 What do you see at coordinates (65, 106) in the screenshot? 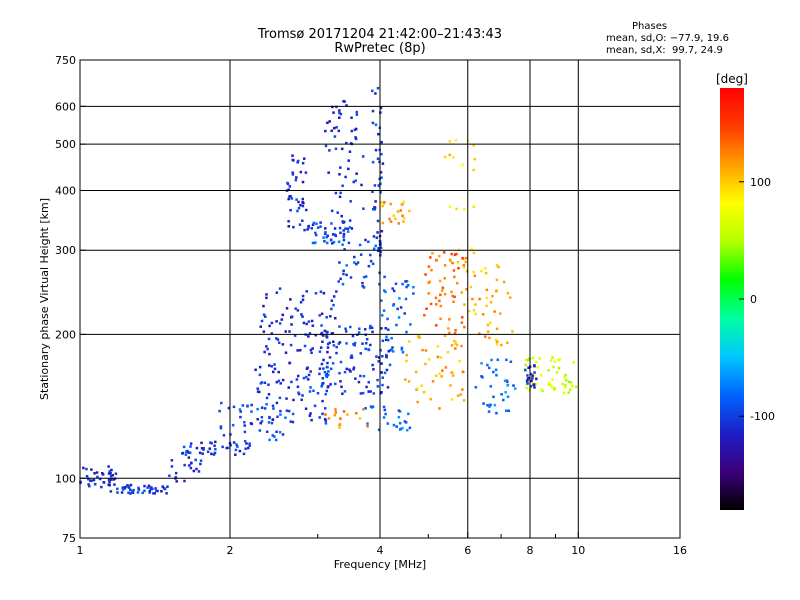
I see `y-tick-label: 600` at bounding box center [65, 106].